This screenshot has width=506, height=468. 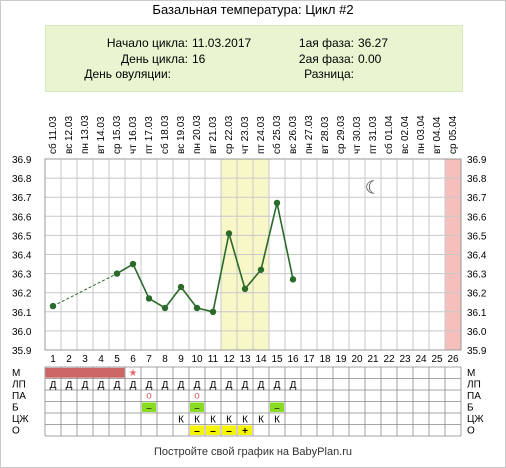 I want to click on y-tick-right: 36.8, so click(x=477, y=179).